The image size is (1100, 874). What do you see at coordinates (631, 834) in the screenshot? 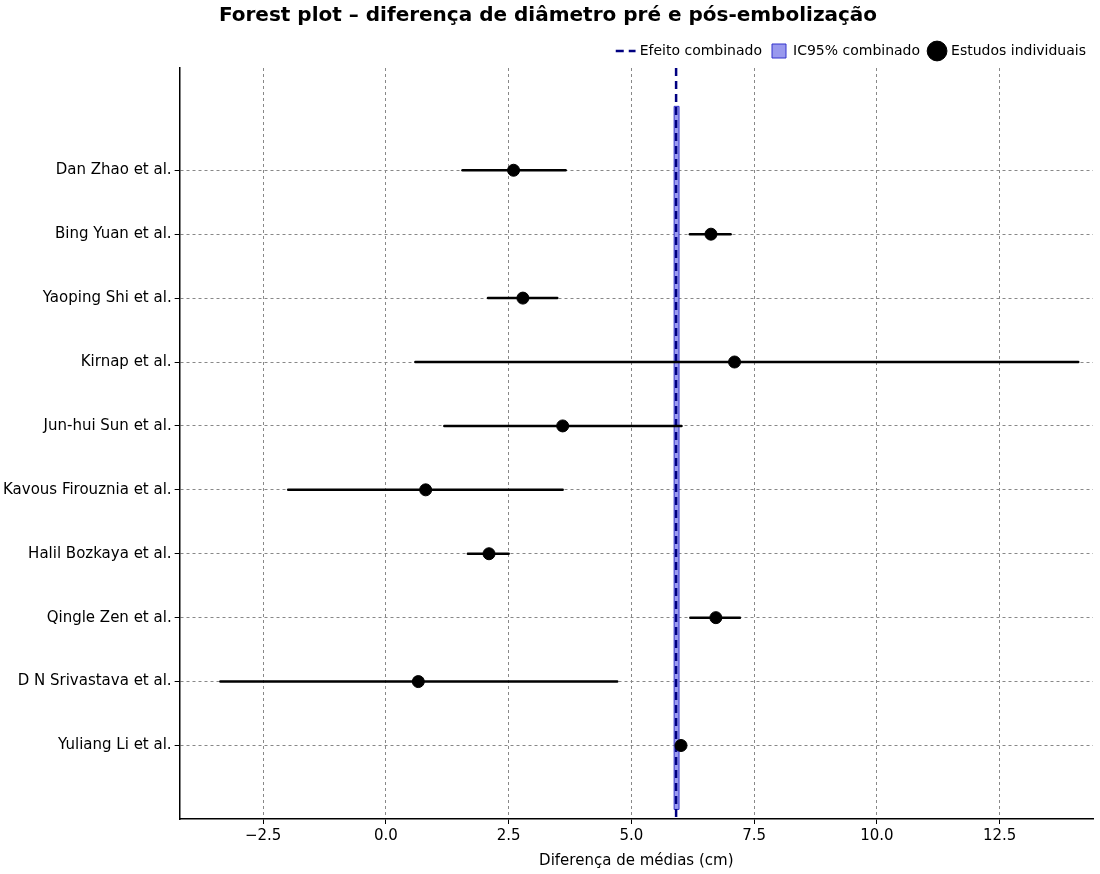
I see `x-tick-label: 5.0` at bounding box center [631, 834].